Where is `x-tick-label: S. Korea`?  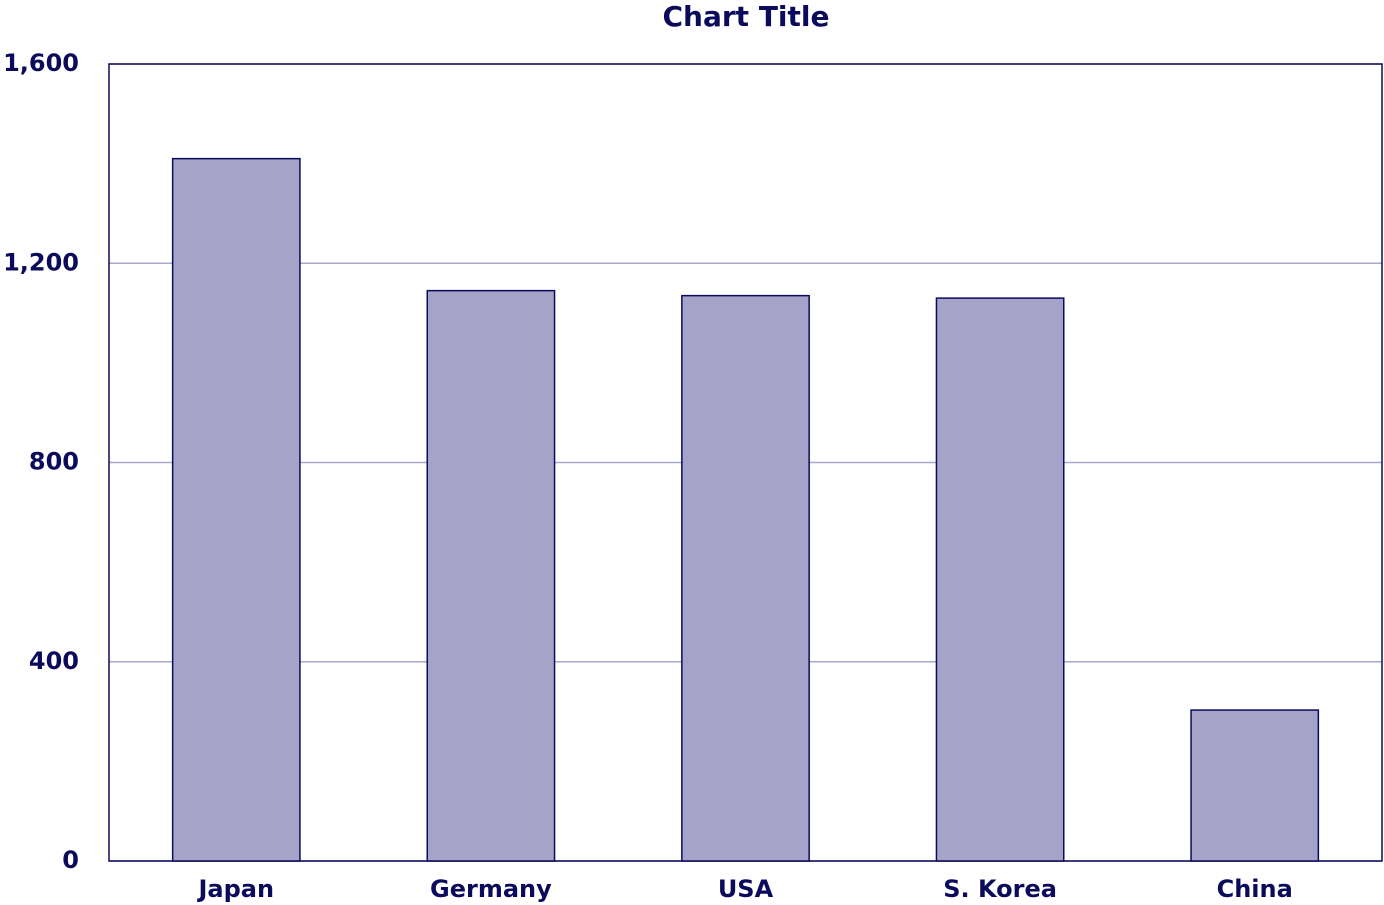
x-tick-label: S. Korea is located at coordinates (1000, 889).